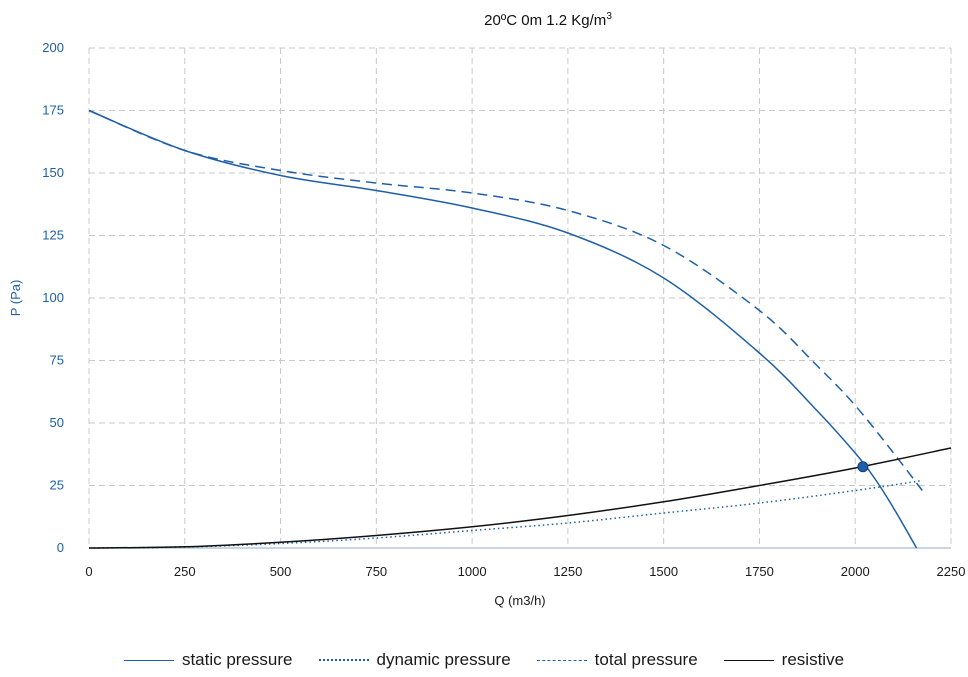 Image resolution: width=968 pixels, height=677 pixels. Describe the element at coordinates (505, 514) in the screenshot. I see `series-line-dynamic-pressure` at that location.